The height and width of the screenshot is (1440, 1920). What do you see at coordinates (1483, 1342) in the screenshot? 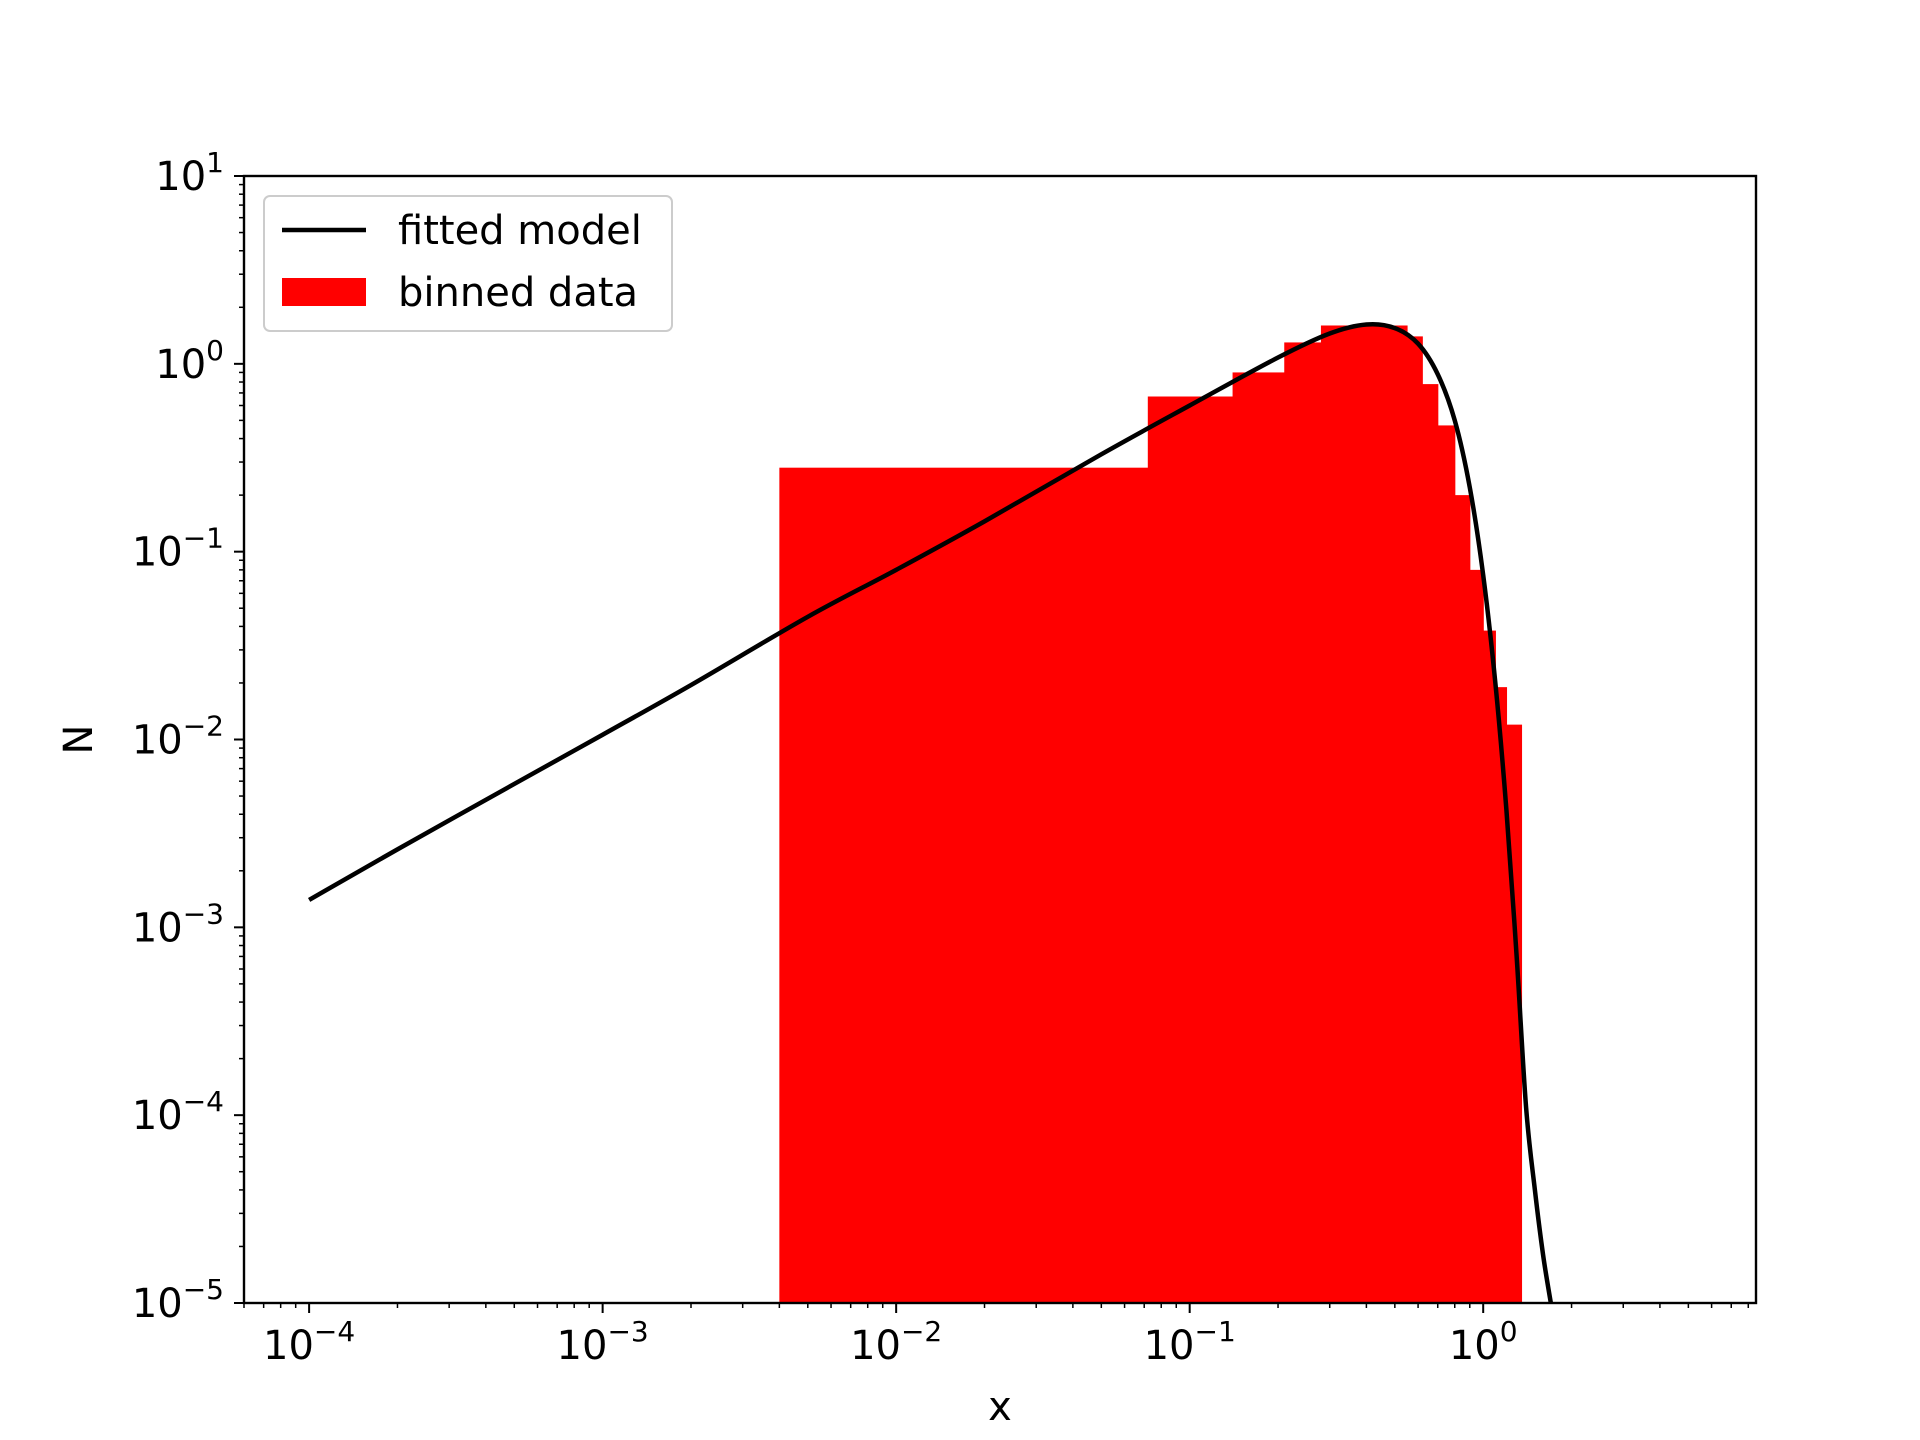
I see `x-tick-label: 10⁰` at bounding box center [1483, 1342].